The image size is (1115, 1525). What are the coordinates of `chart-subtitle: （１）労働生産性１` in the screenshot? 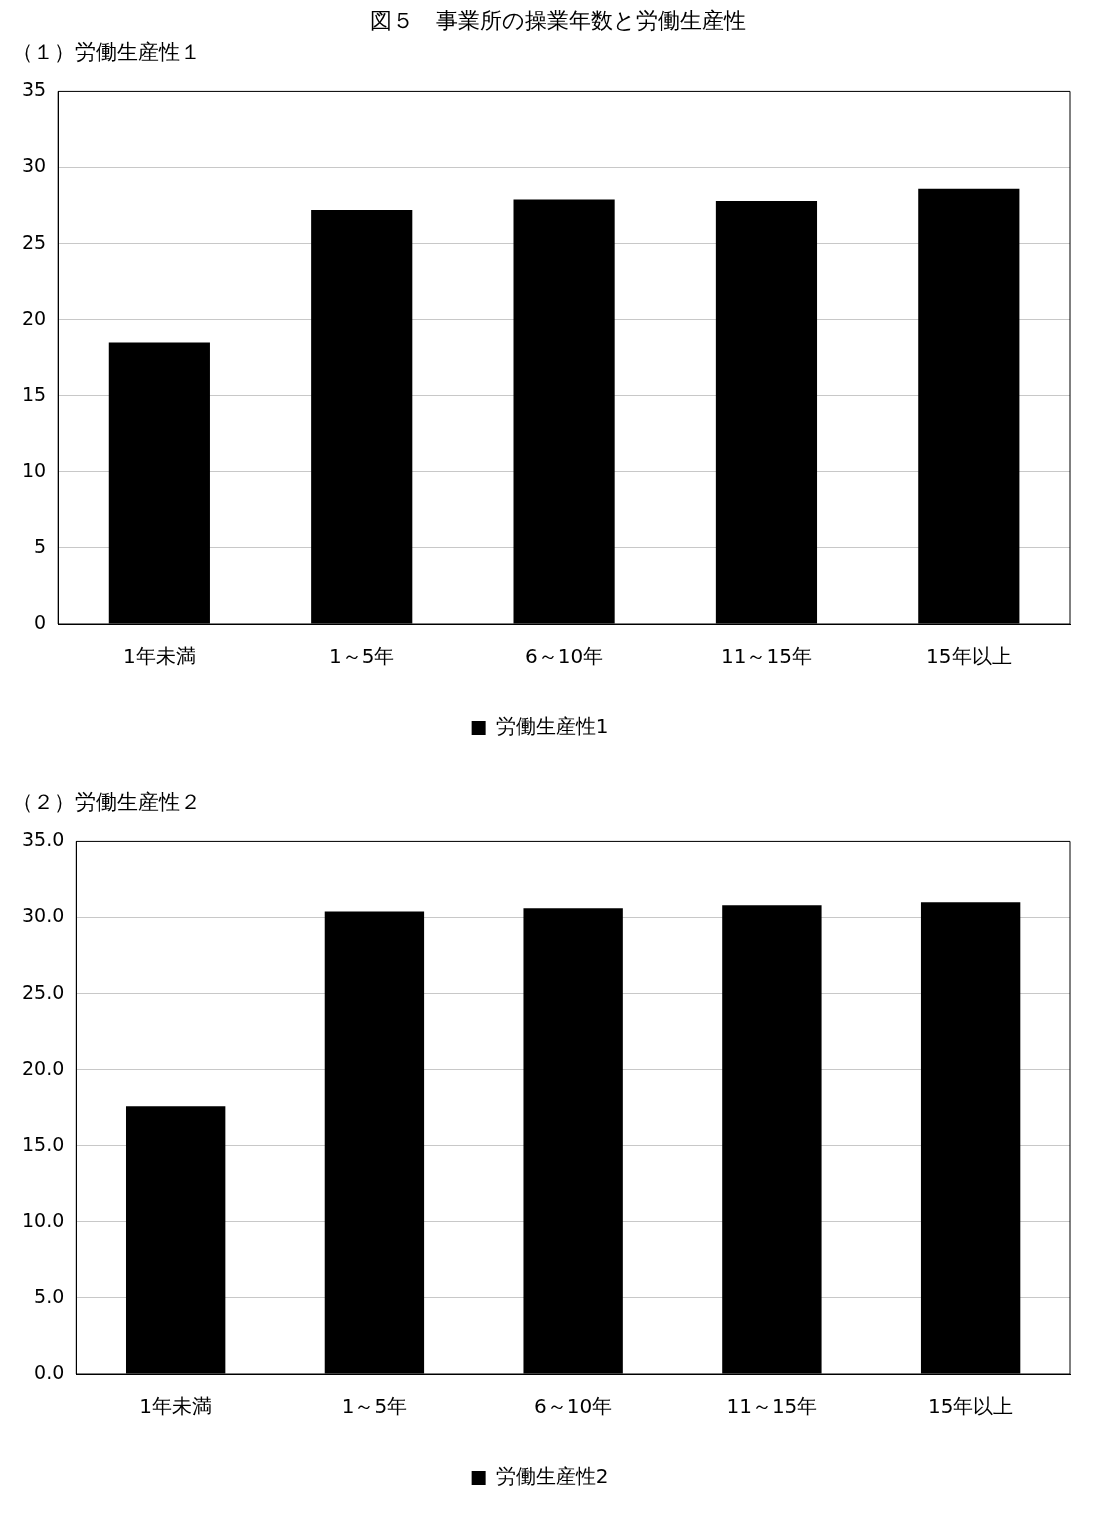 It's located at (107, 52).